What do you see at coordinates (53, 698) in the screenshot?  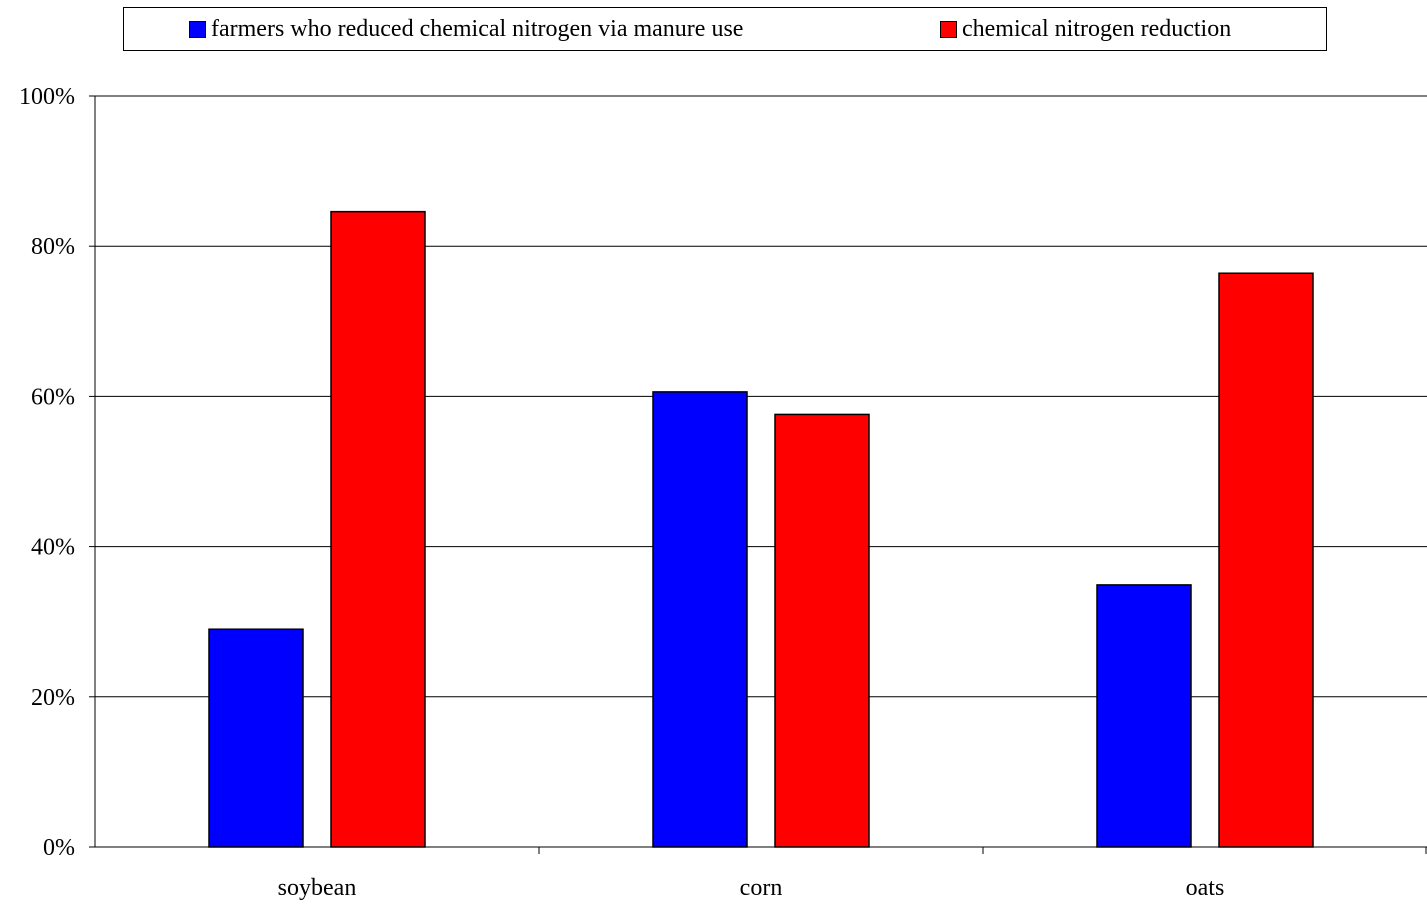 I see `y-tick-label: 20%` at bounding box center [53, 698].